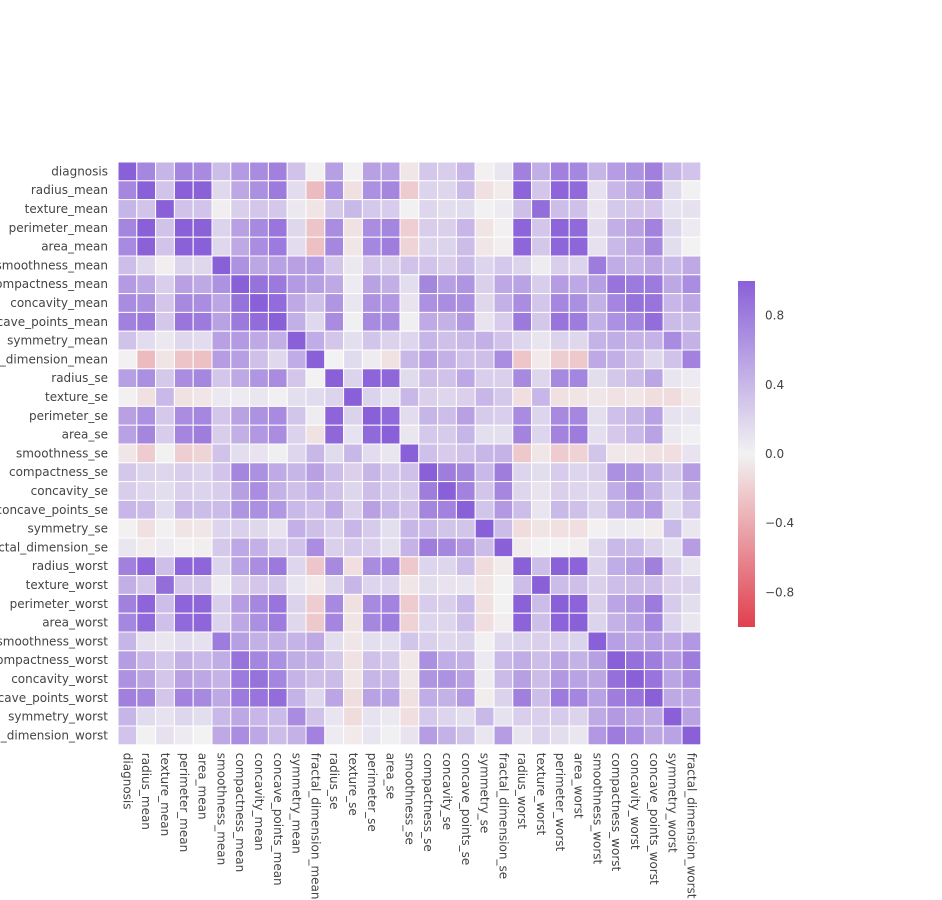  Describe the element at coordinates (635, 171) in the screenshot. I see `heatmap-cell-diagnosis-concavity_worst` at that location.